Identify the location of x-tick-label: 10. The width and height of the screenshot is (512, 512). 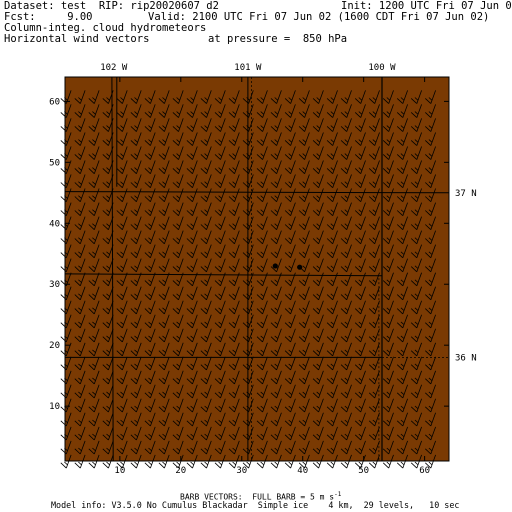
(119, 471).